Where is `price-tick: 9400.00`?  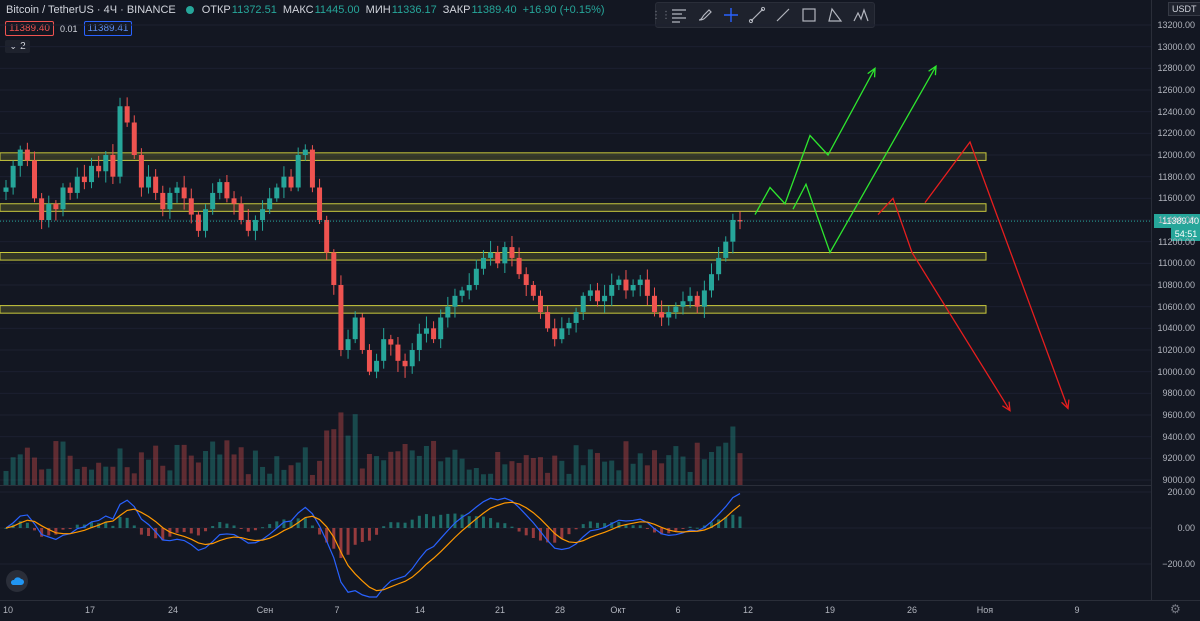 price-tick: 9400.00 is located at coordinates (1178, 436).